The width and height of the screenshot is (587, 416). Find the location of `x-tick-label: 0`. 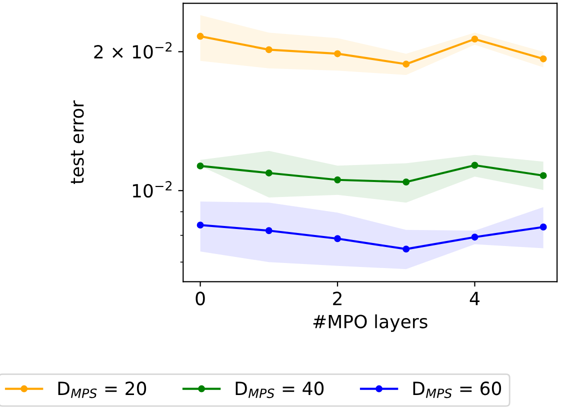

x-tick-label: 0 is located at coordinates (200, 299).